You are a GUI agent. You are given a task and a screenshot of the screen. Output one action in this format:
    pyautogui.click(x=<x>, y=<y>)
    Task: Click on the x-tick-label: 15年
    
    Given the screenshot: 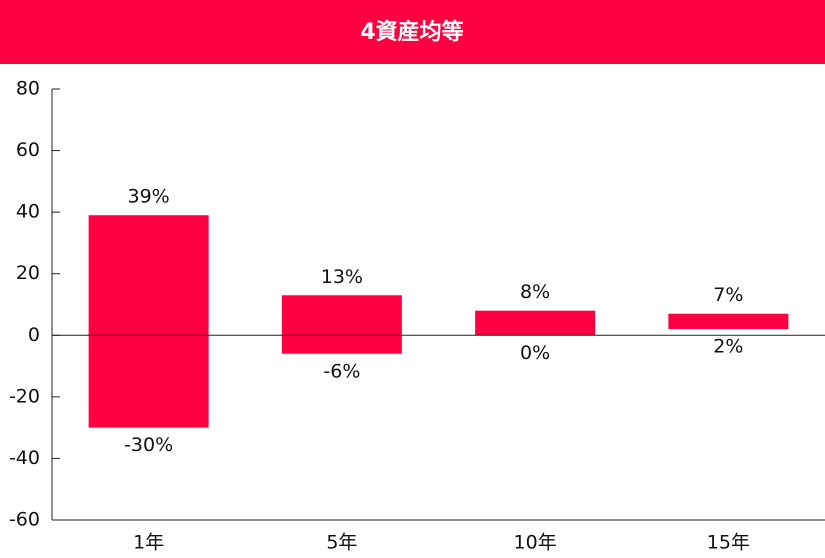 What is the action you would take?
    pyautogui.click(x=728, y=543)
    